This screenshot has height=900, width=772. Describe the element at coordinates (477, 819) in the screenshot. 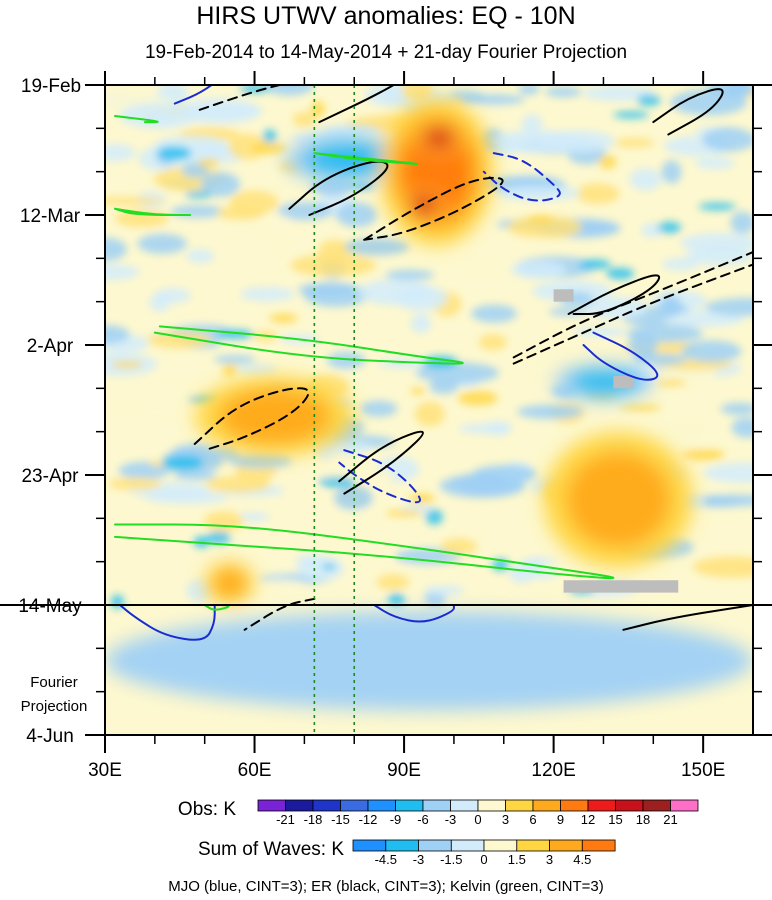

I see `obs-colorbar-tick-label: 0` at that location.